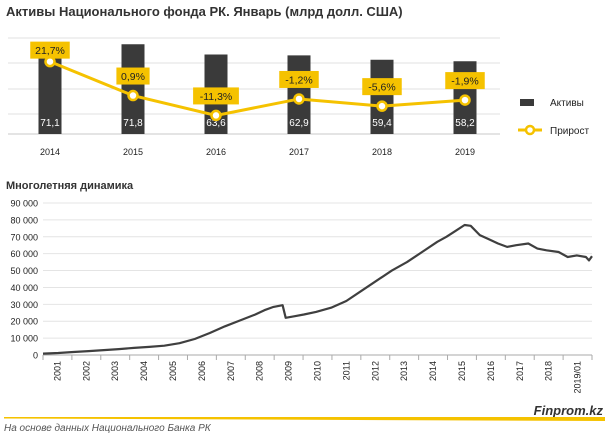 This screenshot has height=438, width=609. Describe the element at coordinates (569, 131) in the screenshot. I see `legend-label-line: Прирост` at that location.